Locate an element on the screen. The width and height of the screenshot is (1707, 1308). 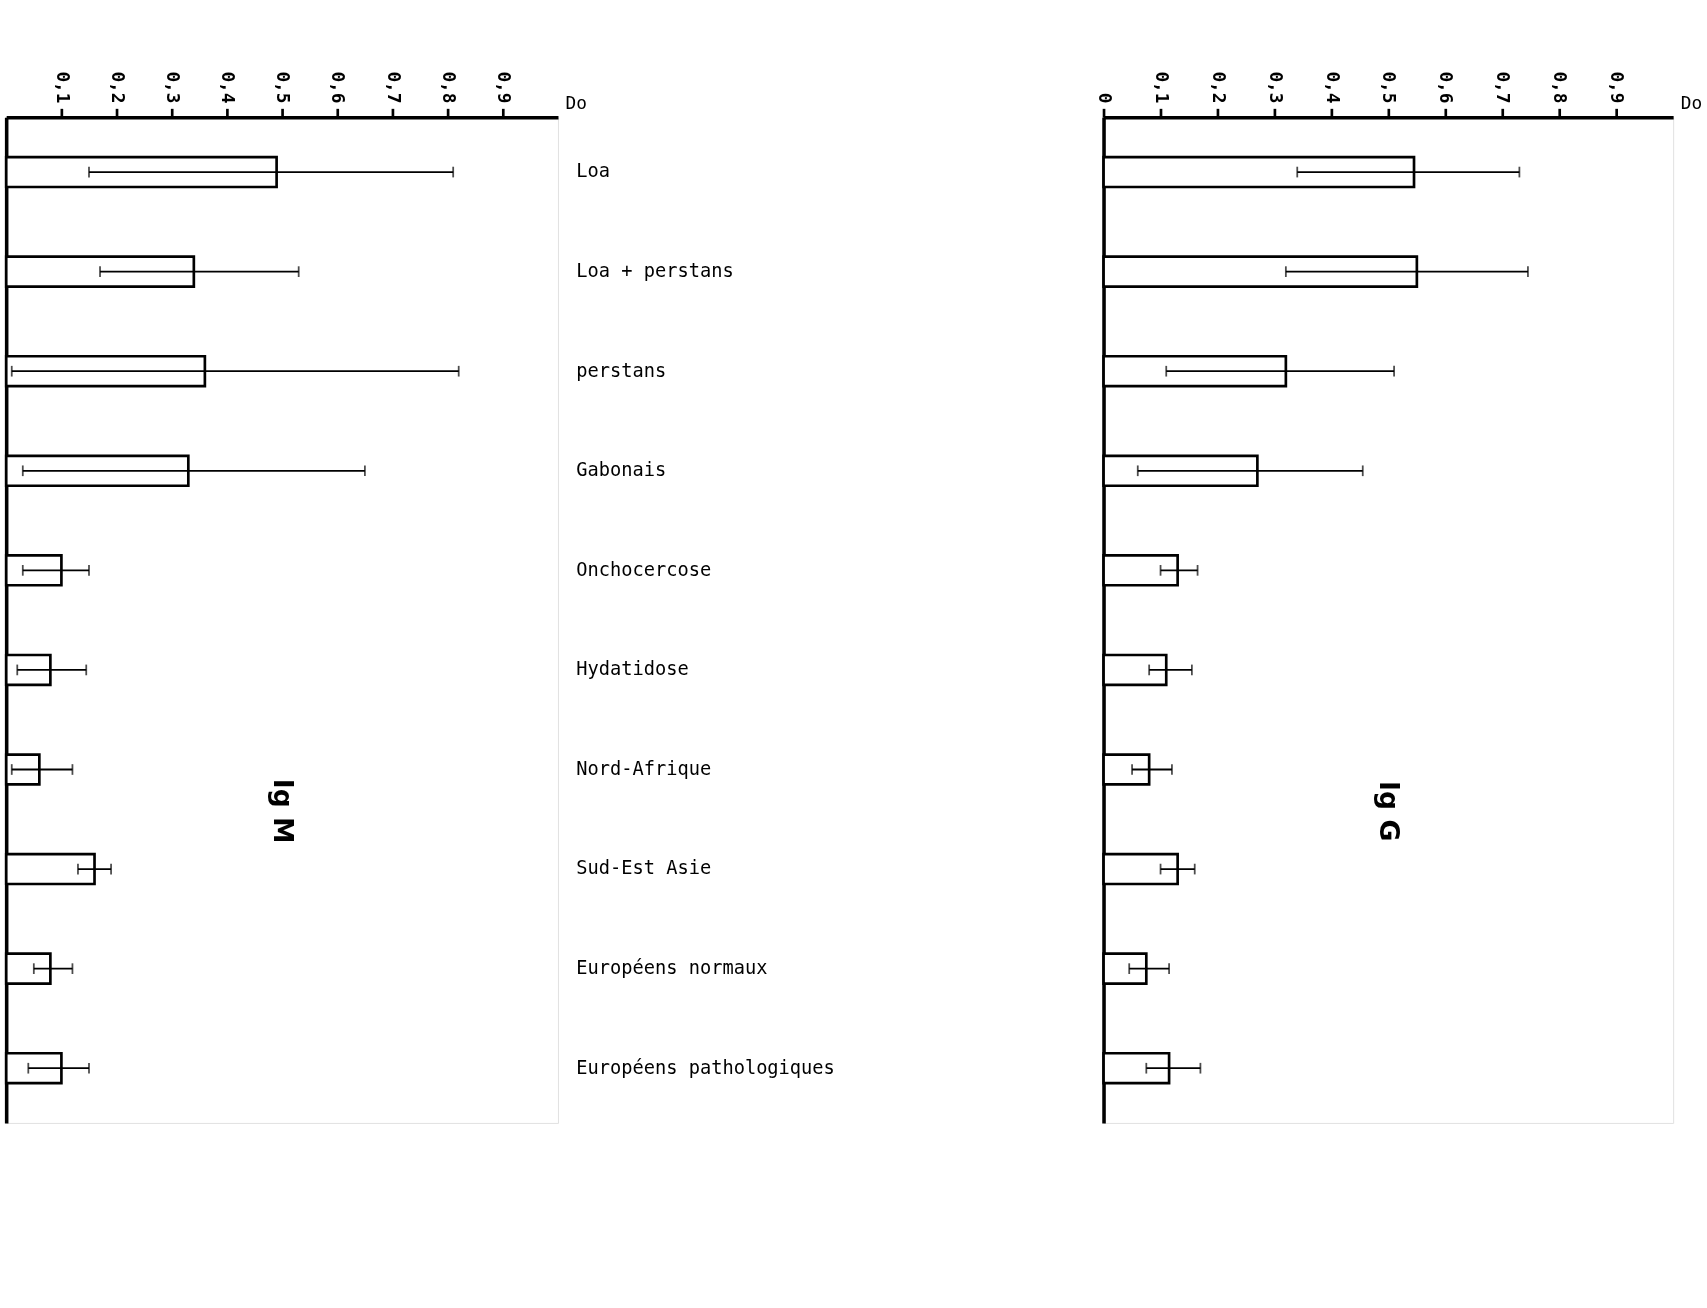
text: Ig G is located at coordinates (1390, 811).